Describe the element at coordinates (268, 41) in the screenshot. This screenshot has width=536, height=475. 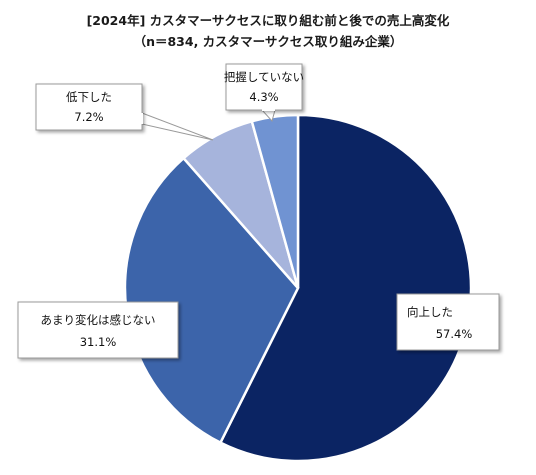
I see `chart-subtitle: （n＝834, カスタマーサクセス取り組み企業）` at that location.